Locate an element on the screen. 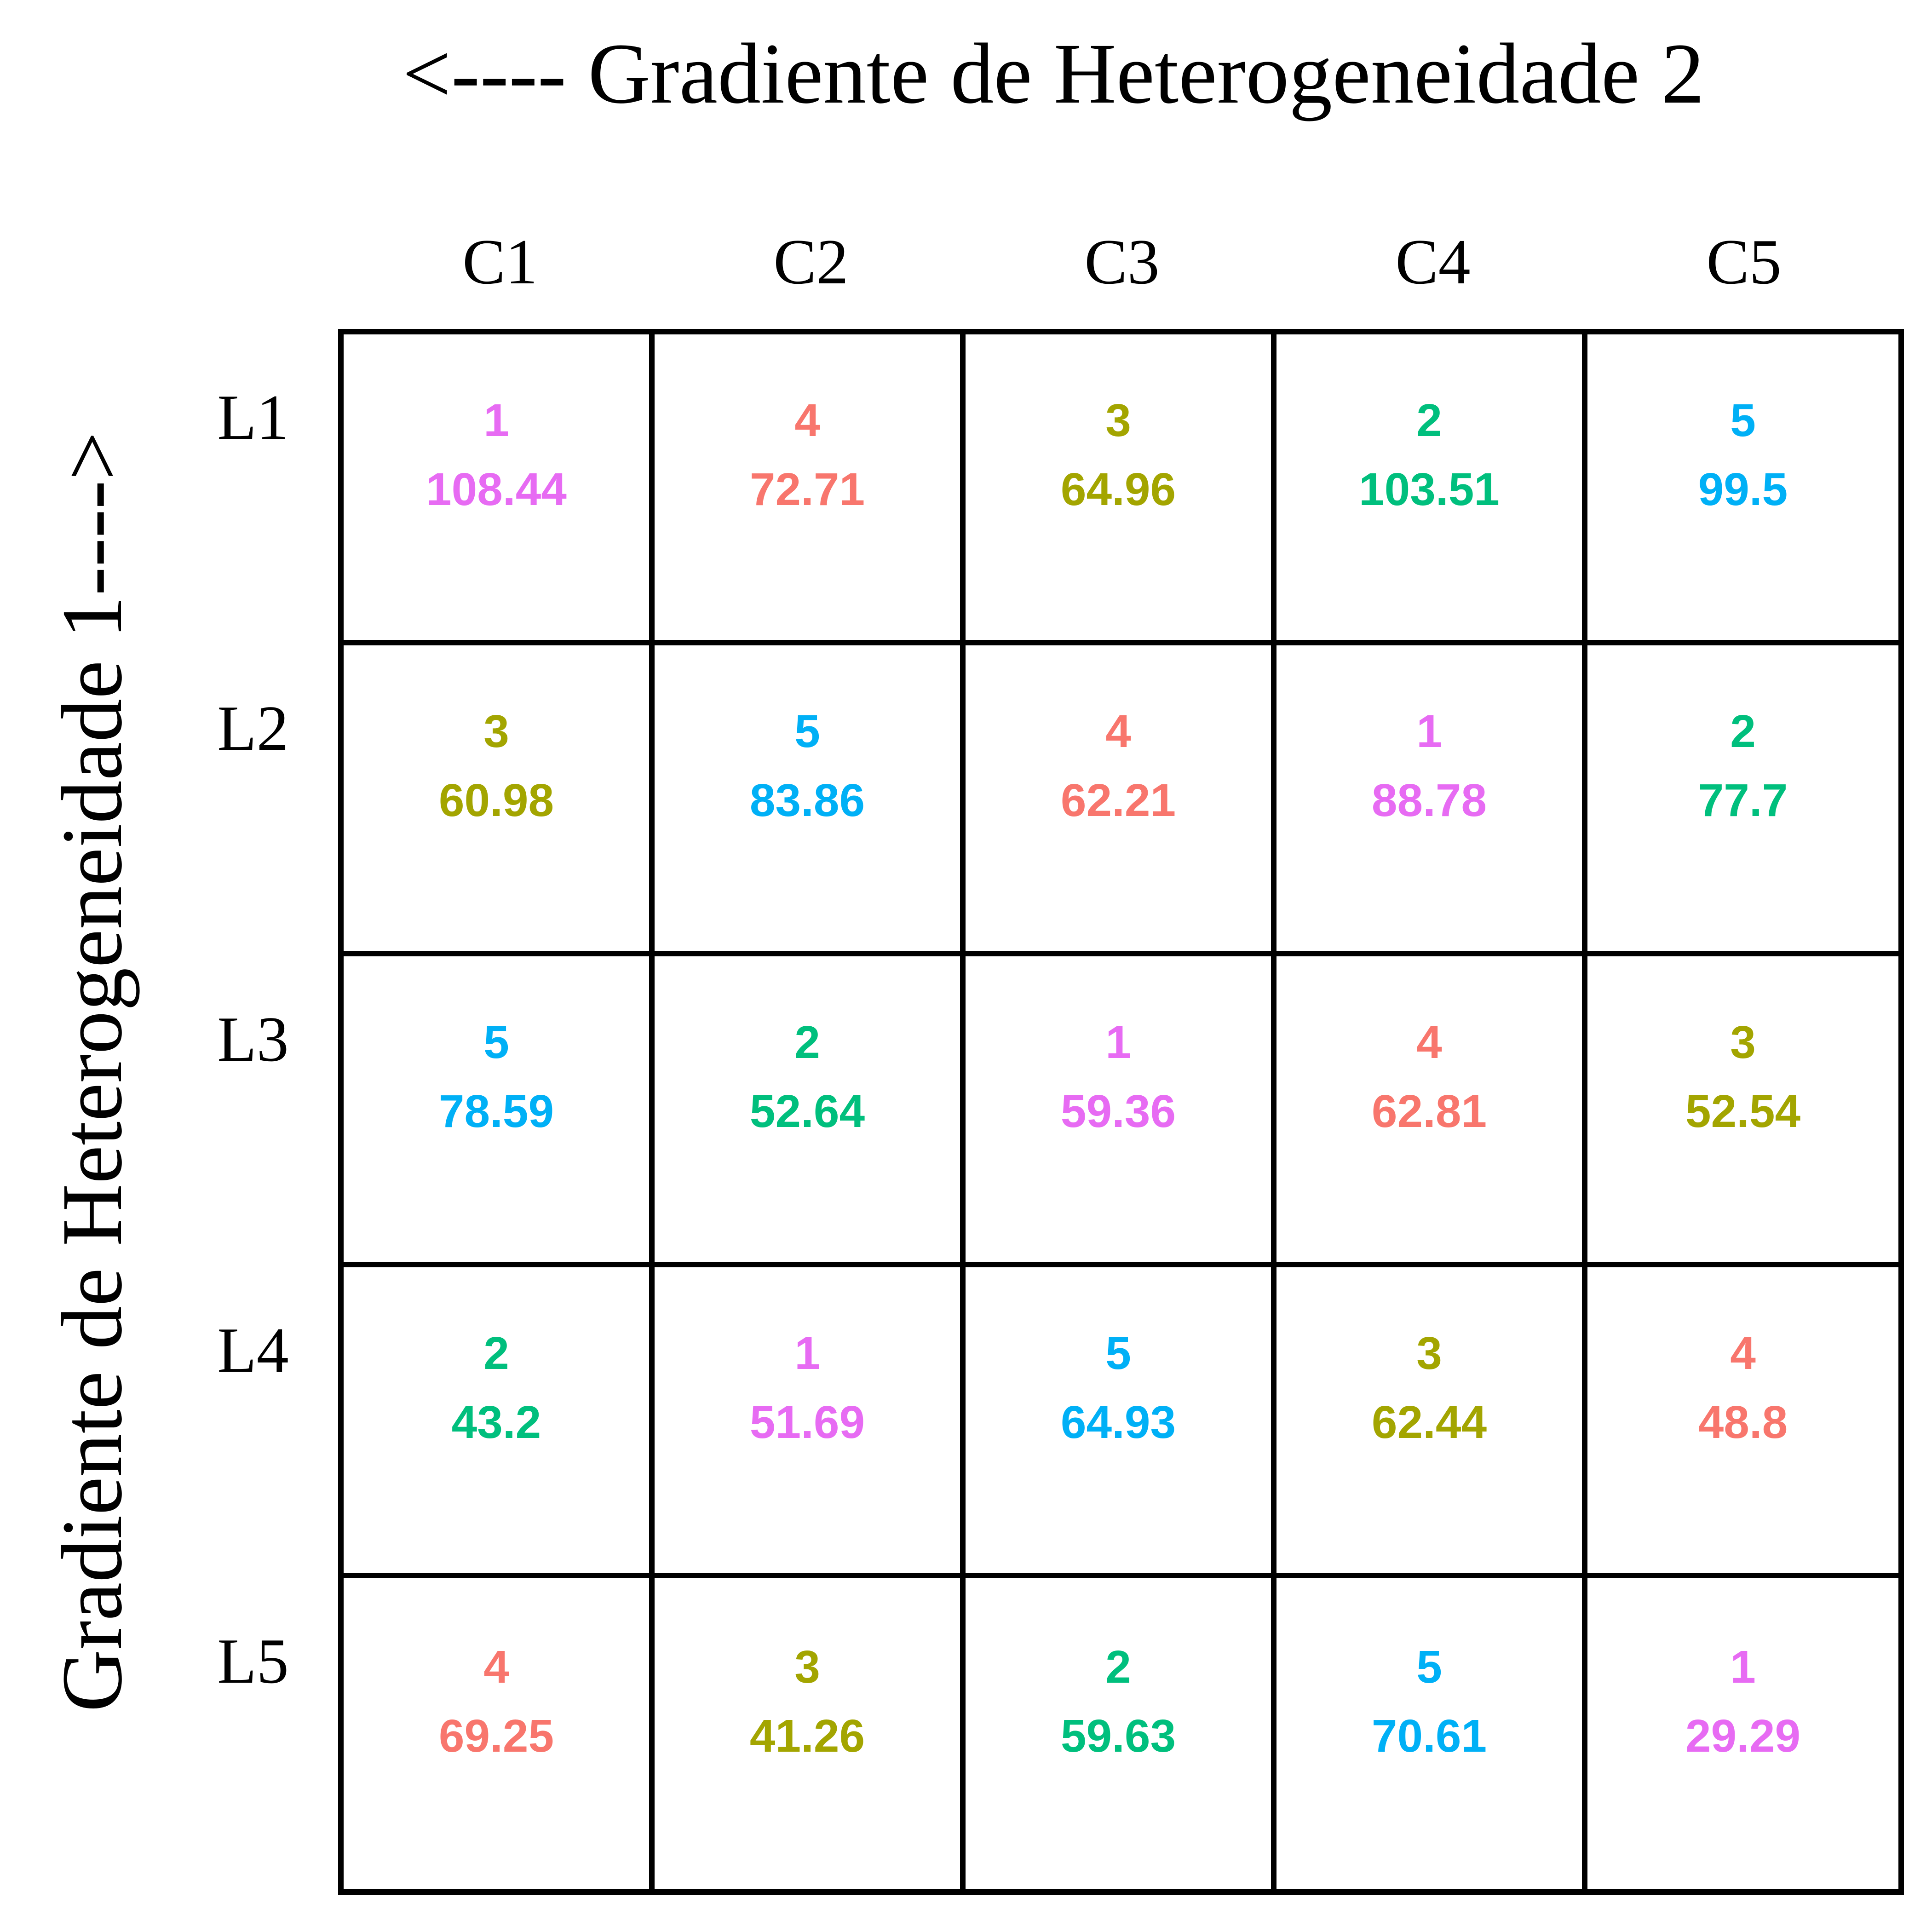 This screenshot has width=1932, height=1932. plot-value: 77.7 is located at coordinates (1743, 800).